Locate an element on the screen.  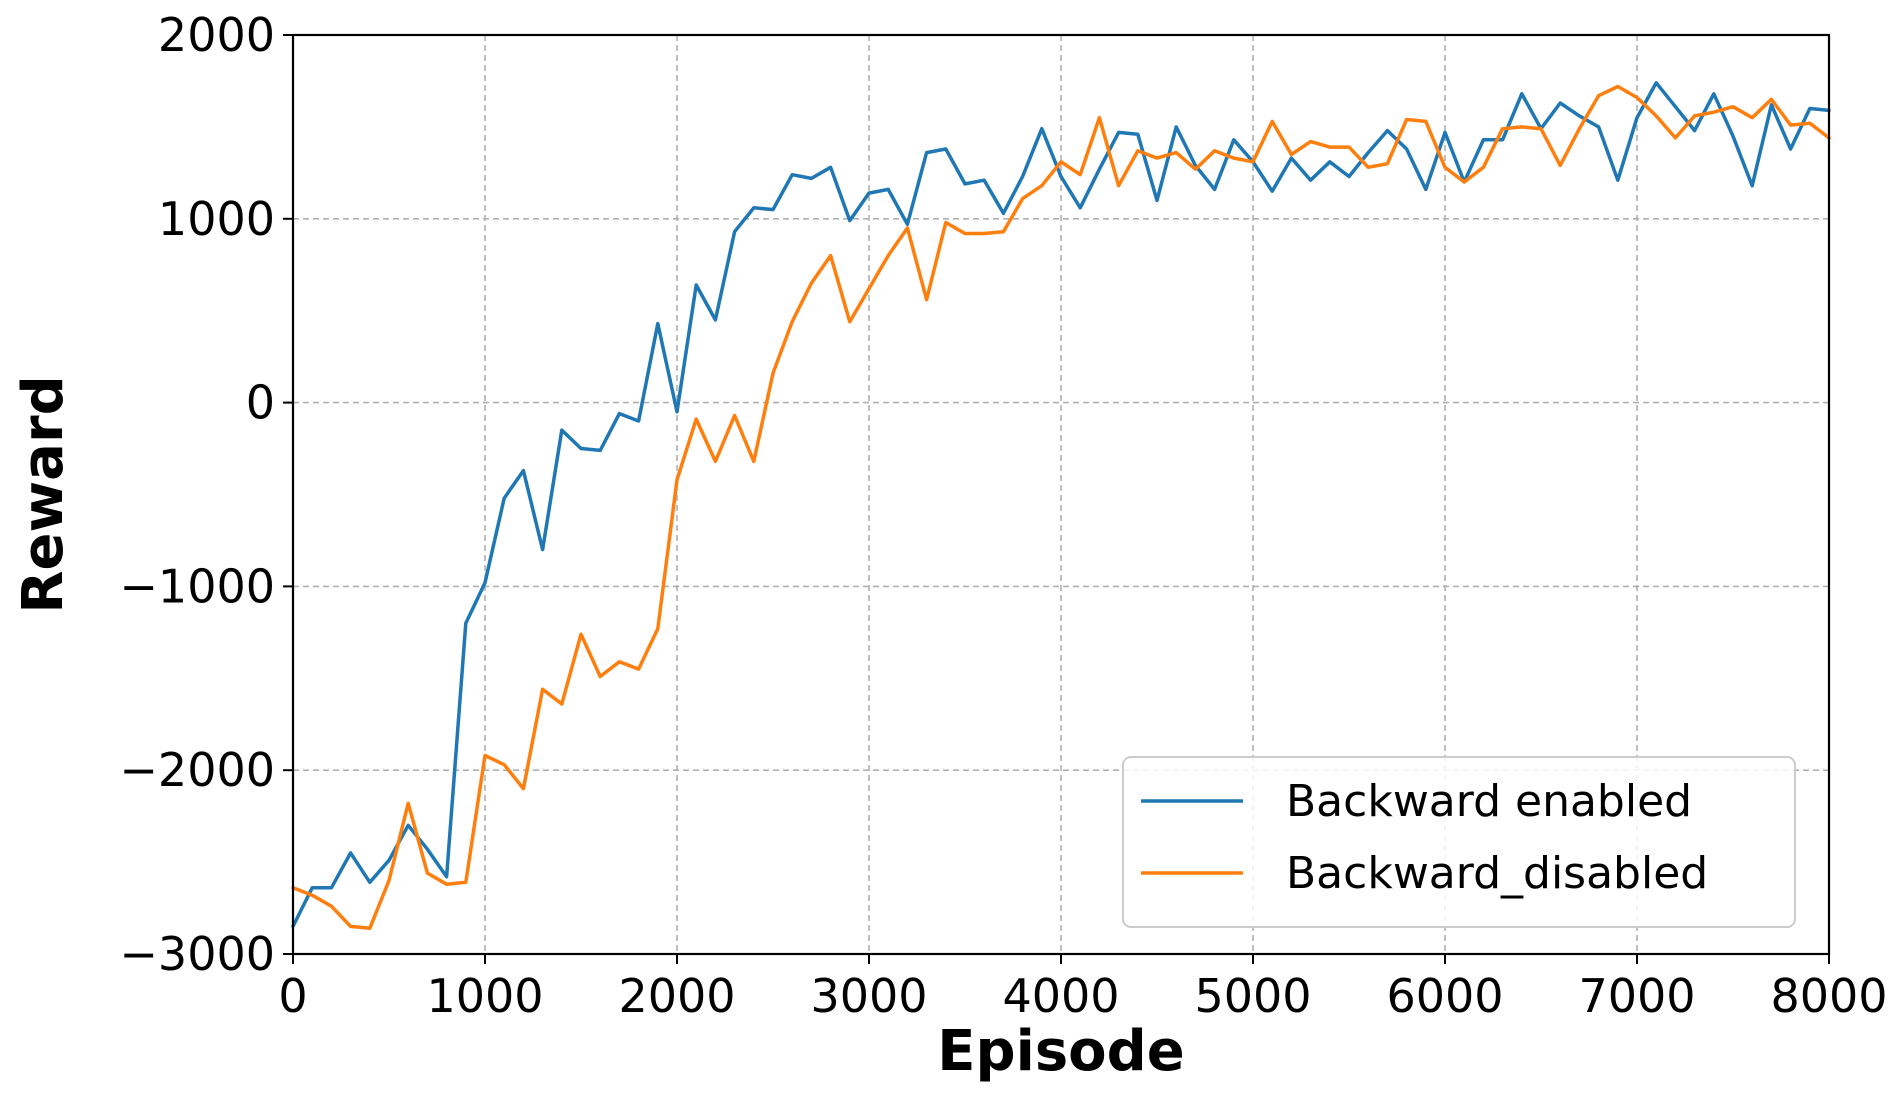
legend-label: Backward_disabled is located at coordinates (1497, 873).